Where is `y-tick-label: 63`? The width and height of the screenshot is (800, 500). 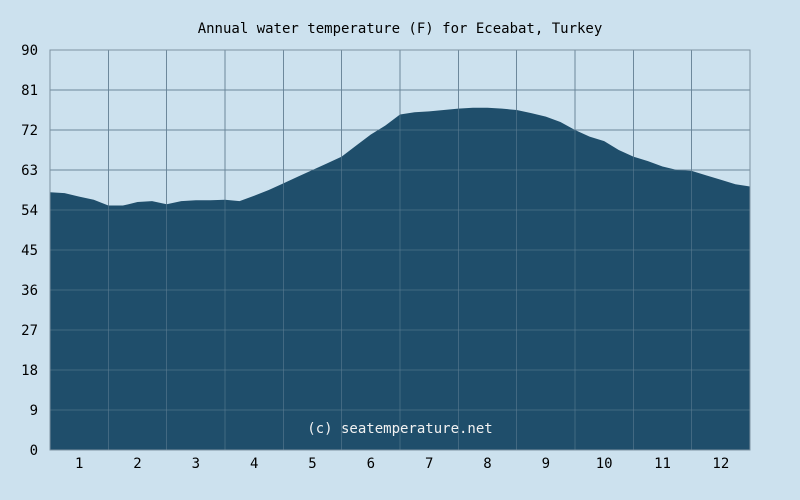 y-tick-label: 63 is located at coordinates (29, 171).